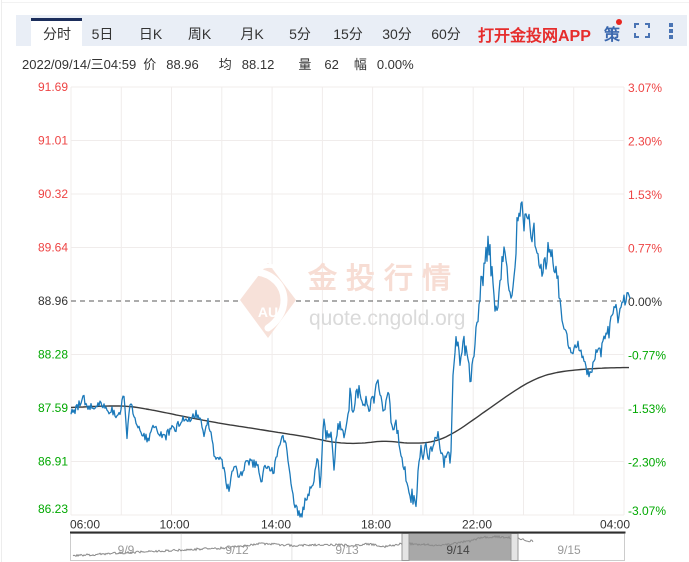 The width and height of the screenshot is (689, 562). Describe the element at coordinates (347, 550) in the screenshot. I see `svg-text: 9/13` at that location.